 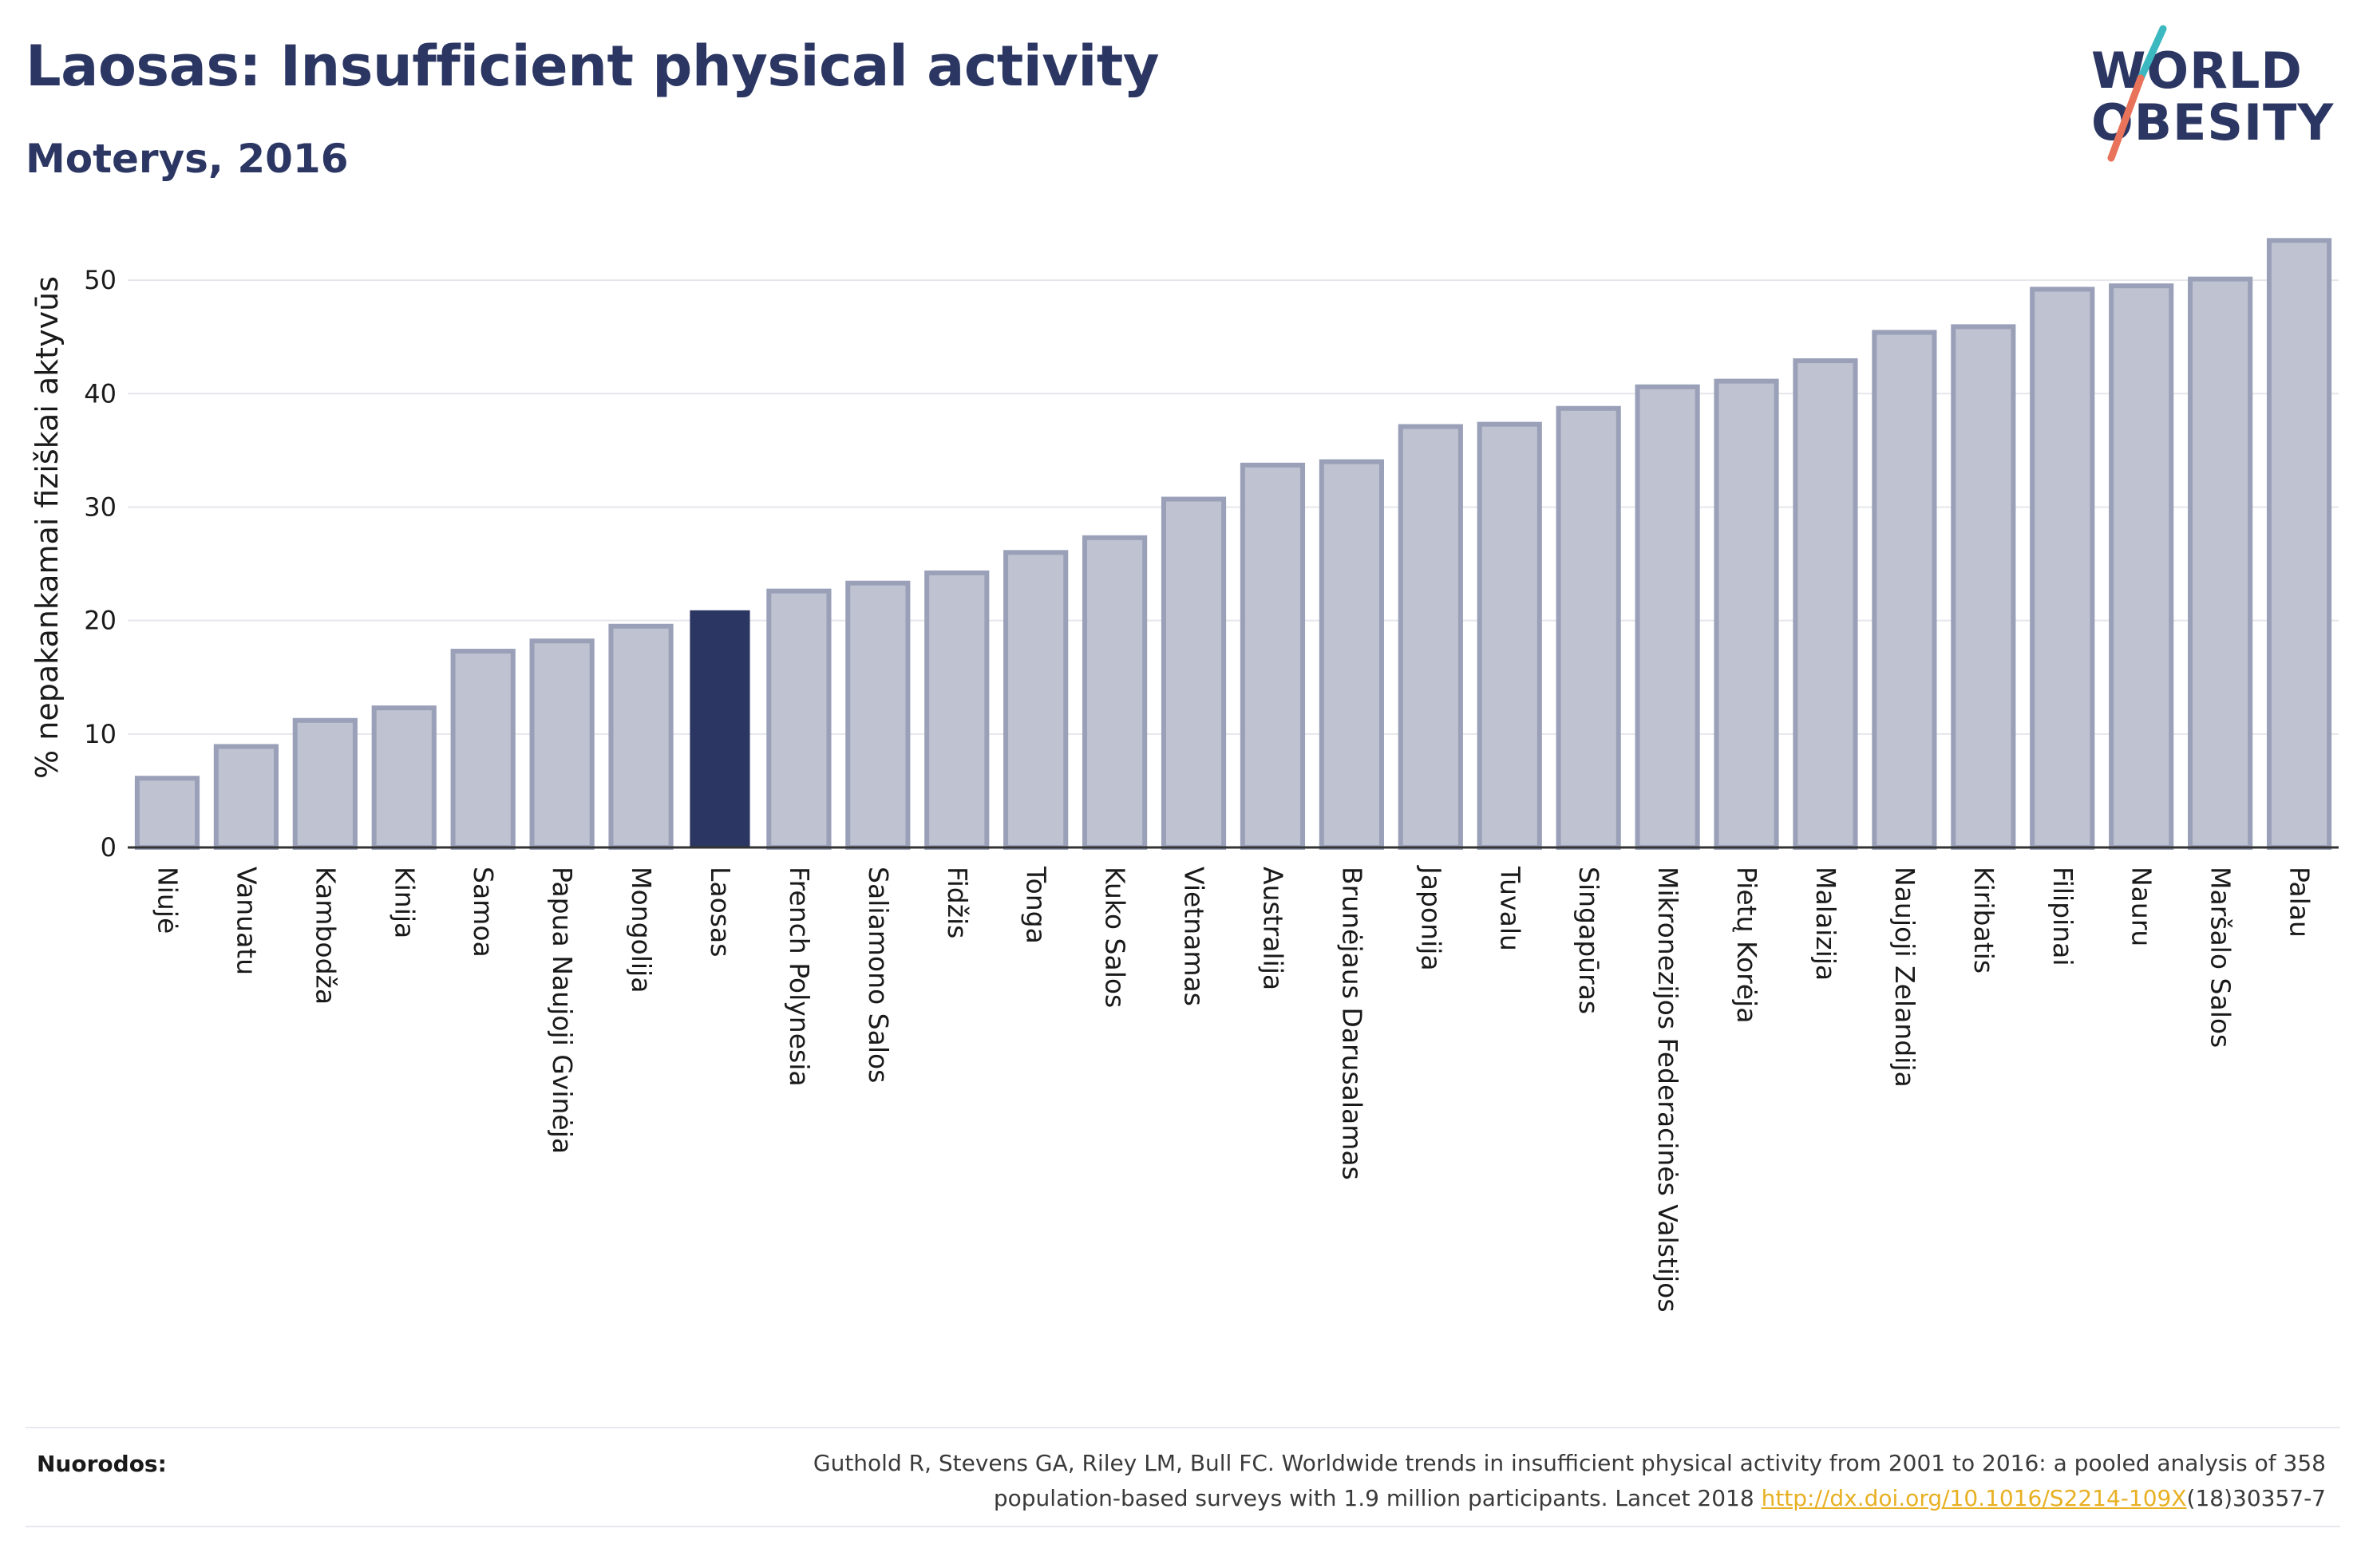 What do you see at coordinates (1115, 938) in the screenshot?
I see `x-tick-label: Kuko Salos` at bounding box center [1115, 938].